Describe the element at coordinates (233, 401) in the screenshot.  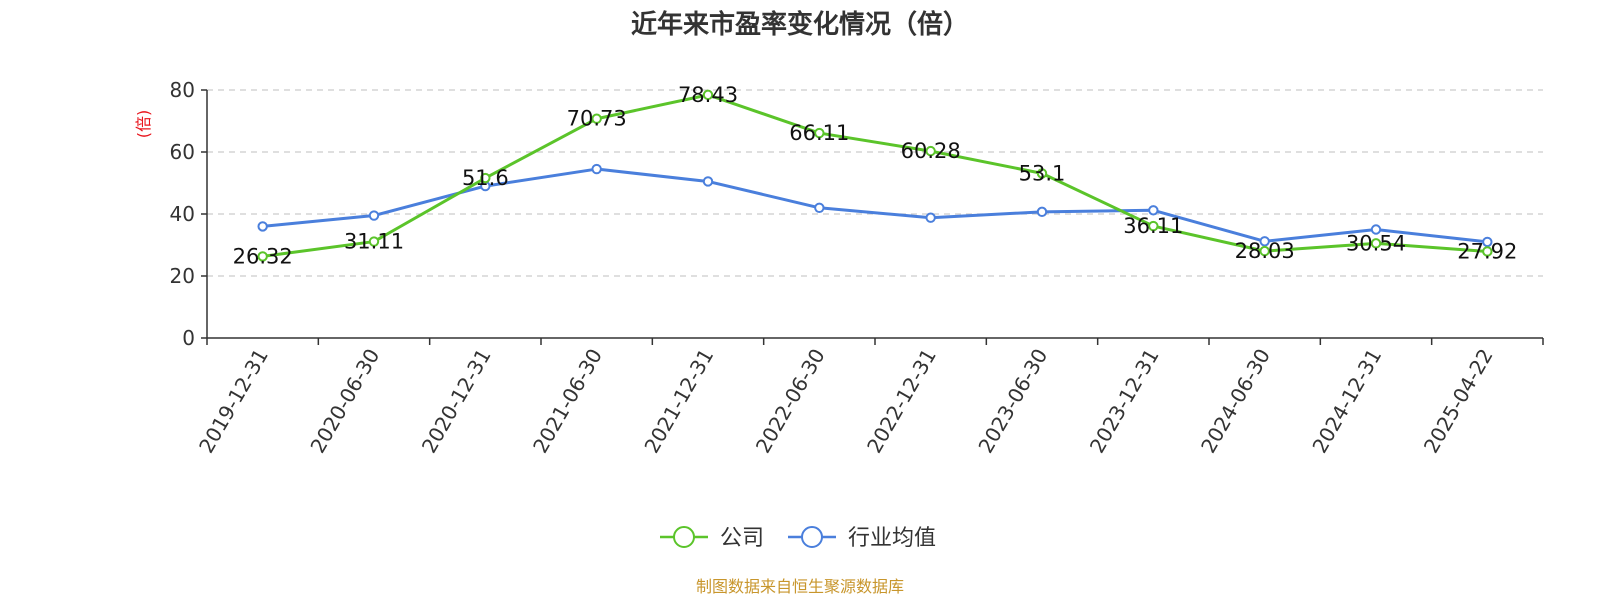
I see `x-tick-label: 2019-12-31` at that location.